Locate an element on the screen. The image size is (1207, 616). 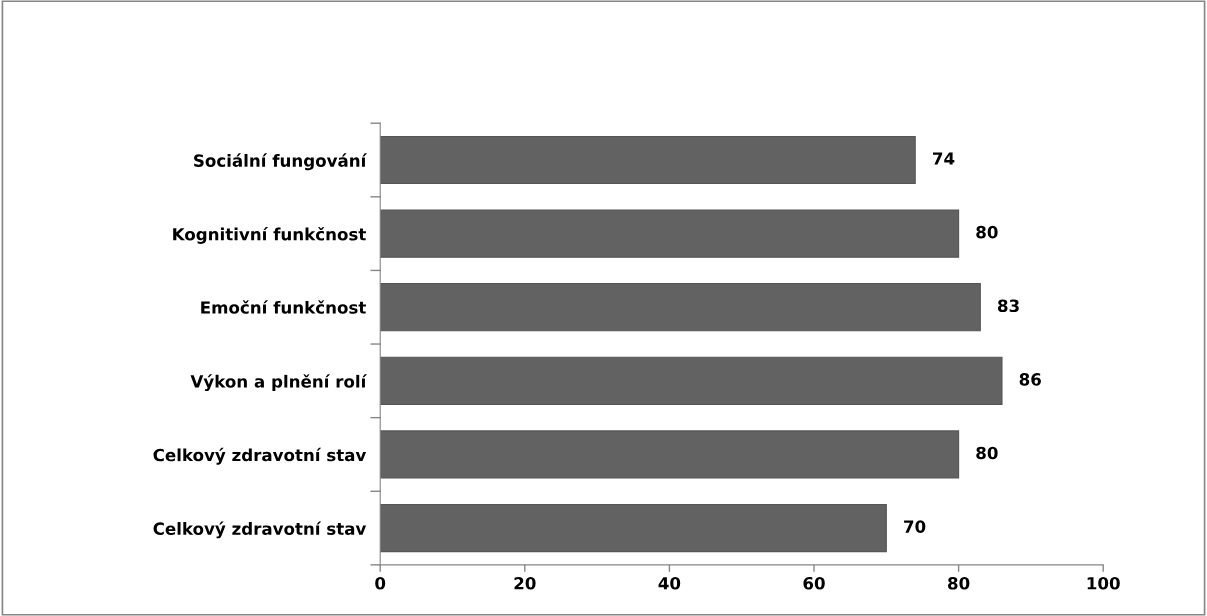
data-label: 70 is located at coordinates (915, 526).